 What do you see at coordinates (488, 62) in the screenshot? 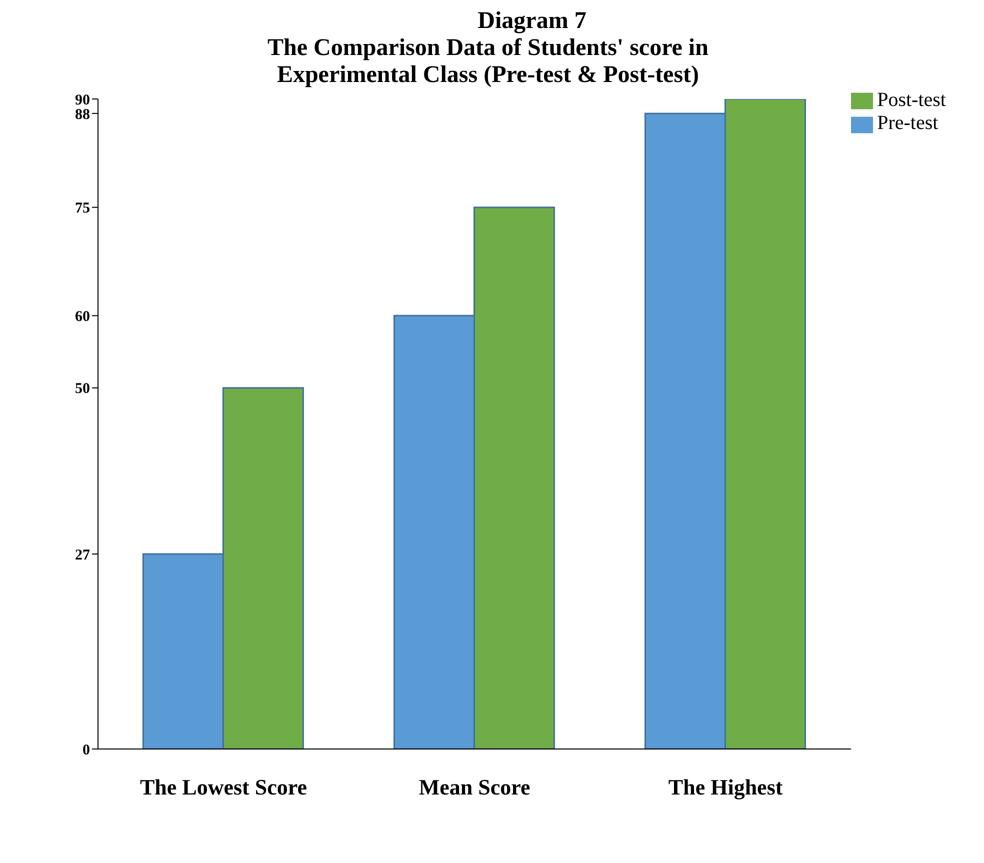
I see `chart-subtitle: The Comparison Data of Students' score in Experimental Class (Pre-test & Post-test)` at bounding box center [488, 62].